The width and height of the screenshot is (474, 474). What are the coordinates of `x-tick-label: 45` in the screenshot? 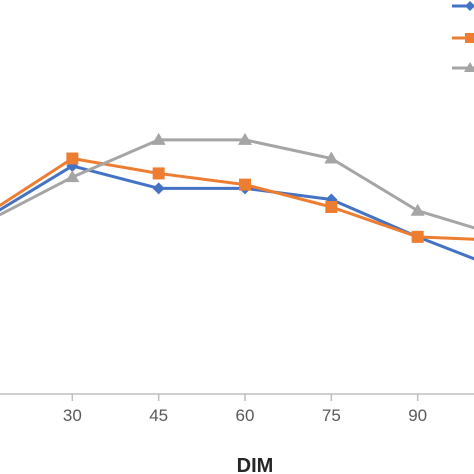 It's located at (158, 415).